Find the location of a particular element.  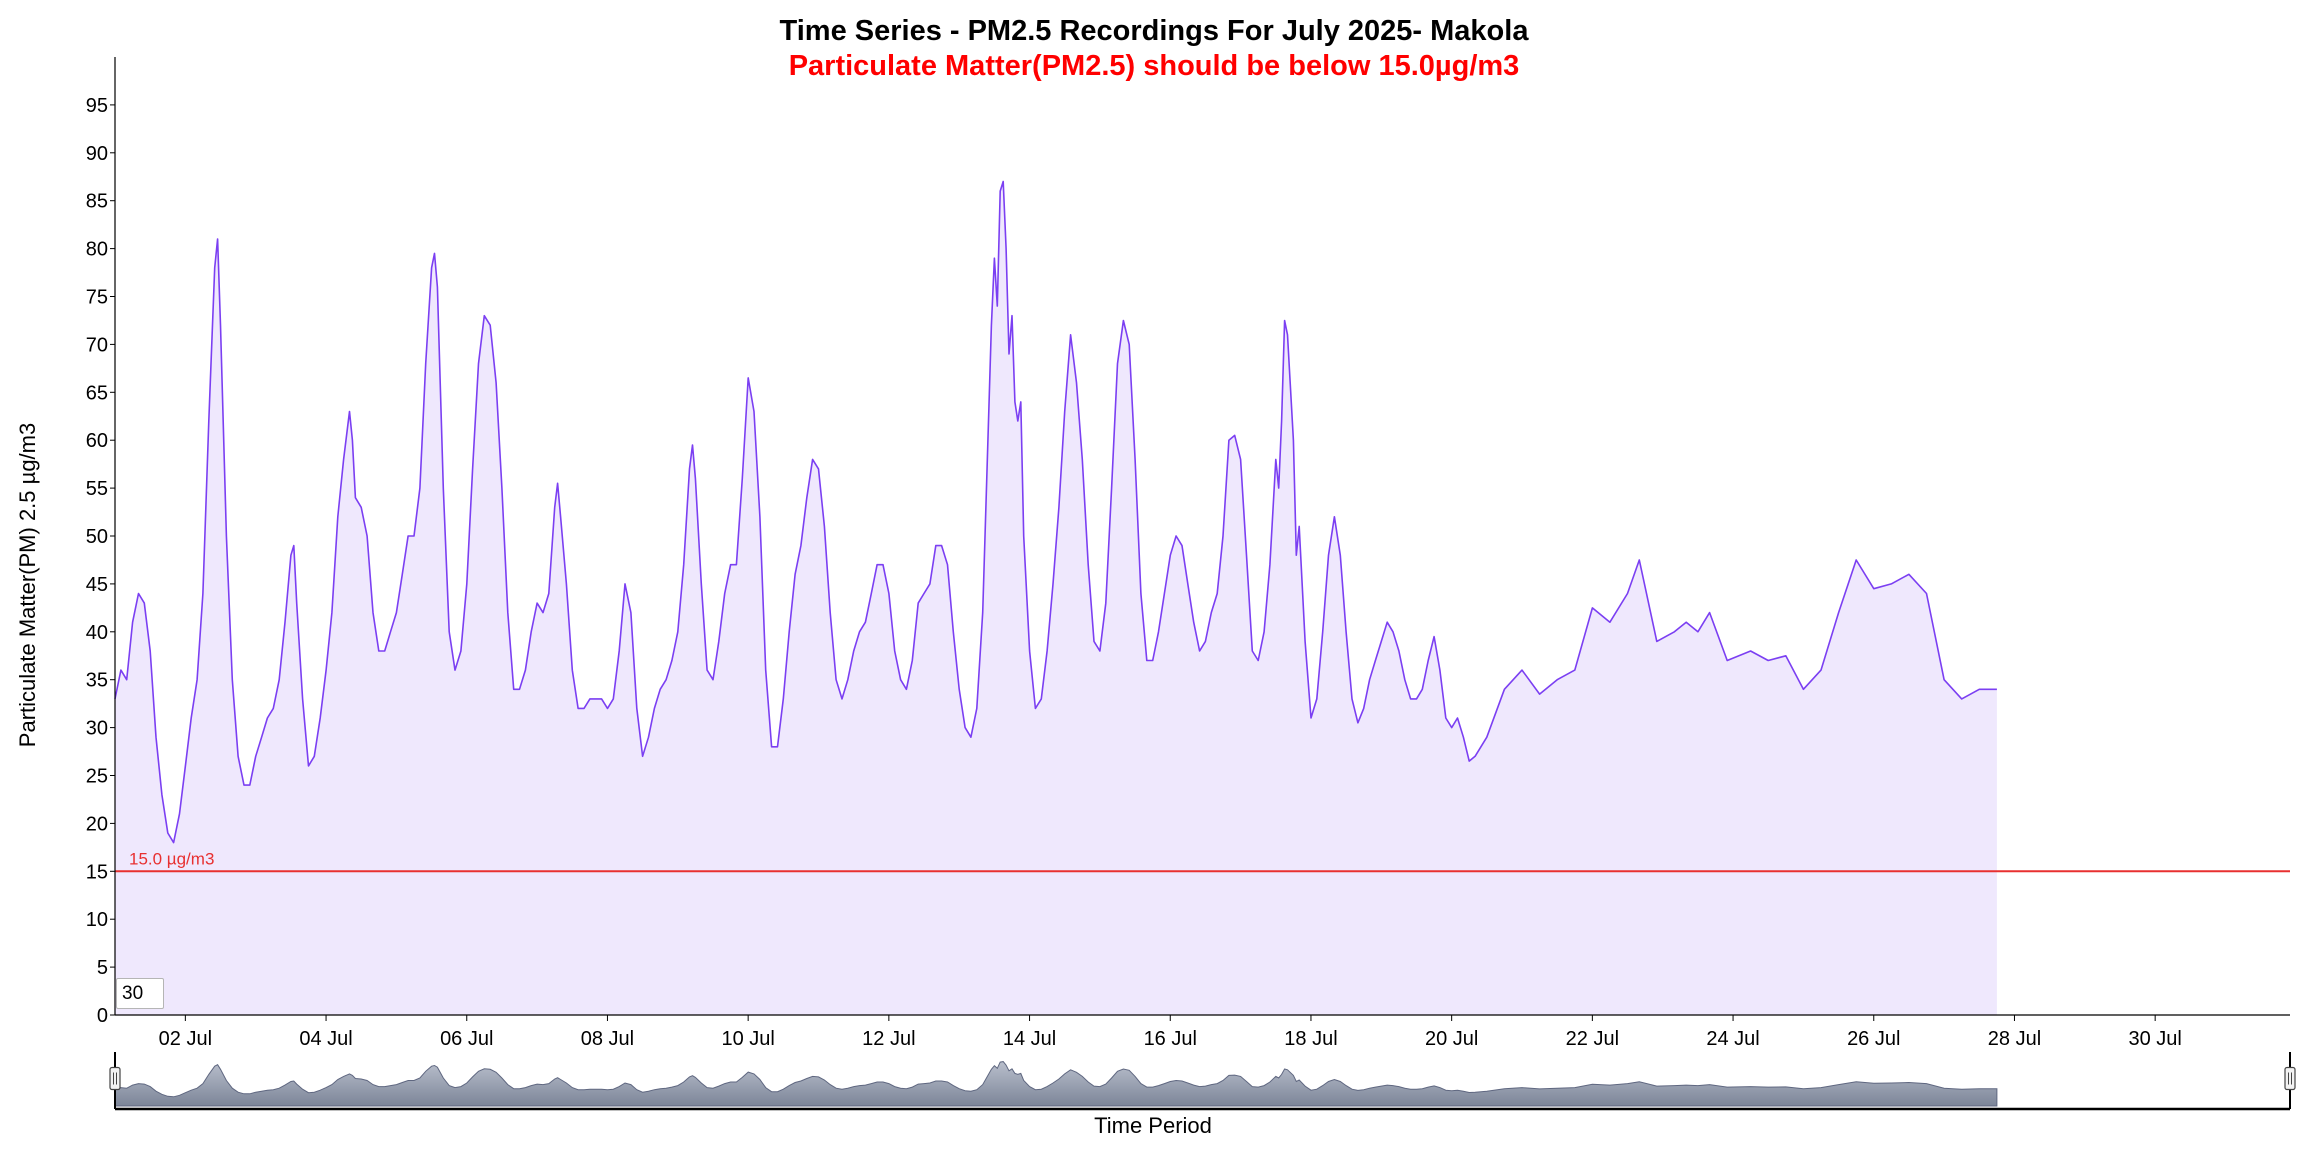

y-tick-label: 45 is located at coordinates (97, 585).